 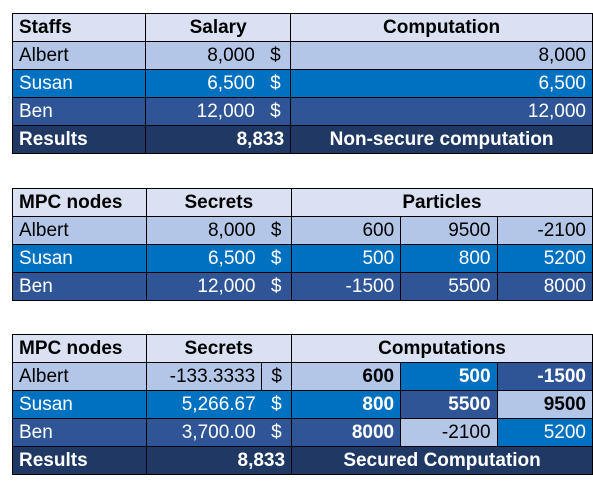 I want to click on table-row: Albert -133.3333 $ 600 500 -1500, so click(x=302, y=376).